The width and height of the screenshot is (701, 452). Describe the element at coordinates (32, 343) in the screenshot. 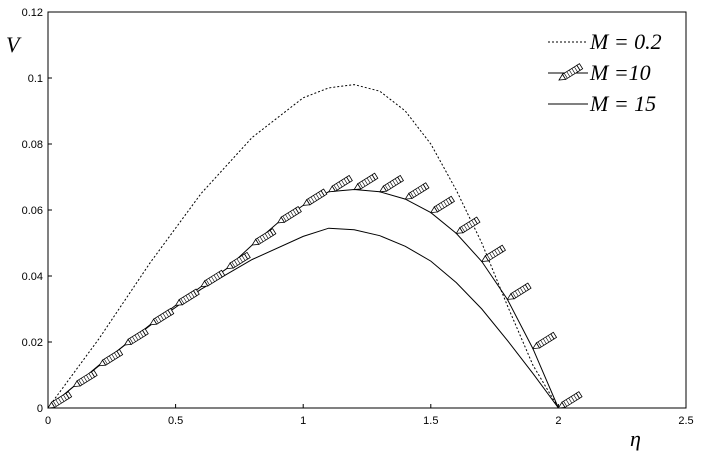

I see `y-tick-label: 0.02` at that location.